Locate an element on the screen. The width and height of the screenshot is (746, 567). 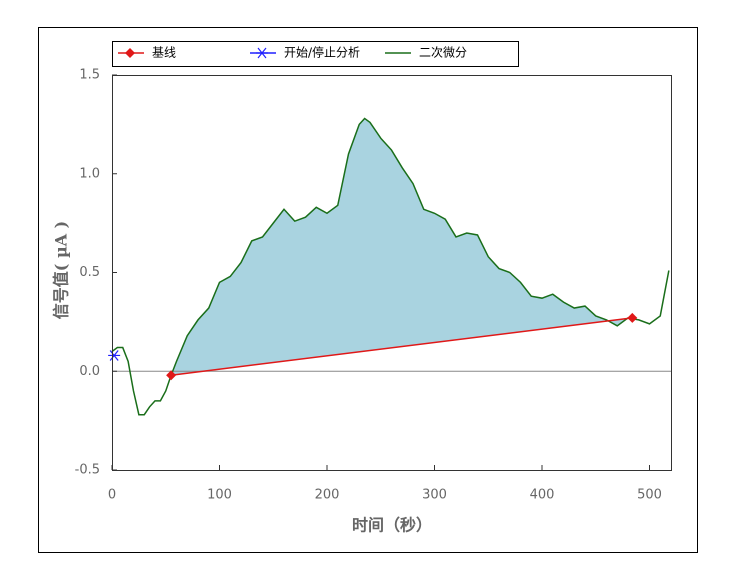
x-tick-label: 500 is located at coordinates (649, 495).